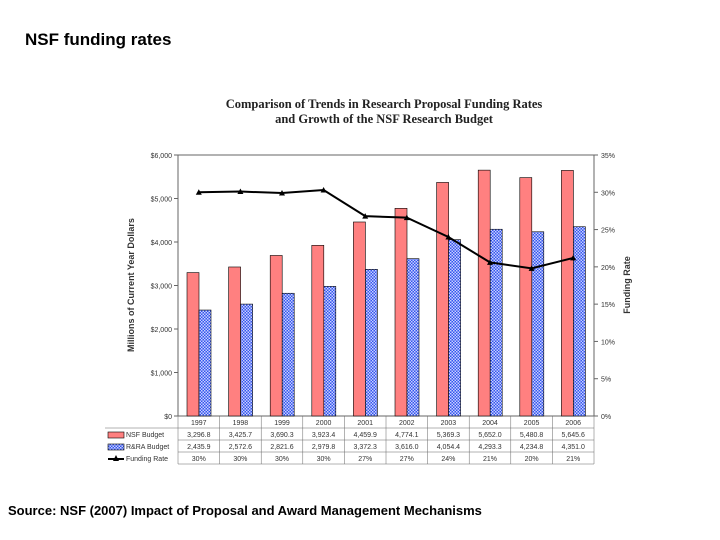 The width and height of the screenshot is (720, 540). What do you see at coordinates (608, 268) in the screenshot?
I see `y2-tick-label: 20%` at bounding box center [608, 268].